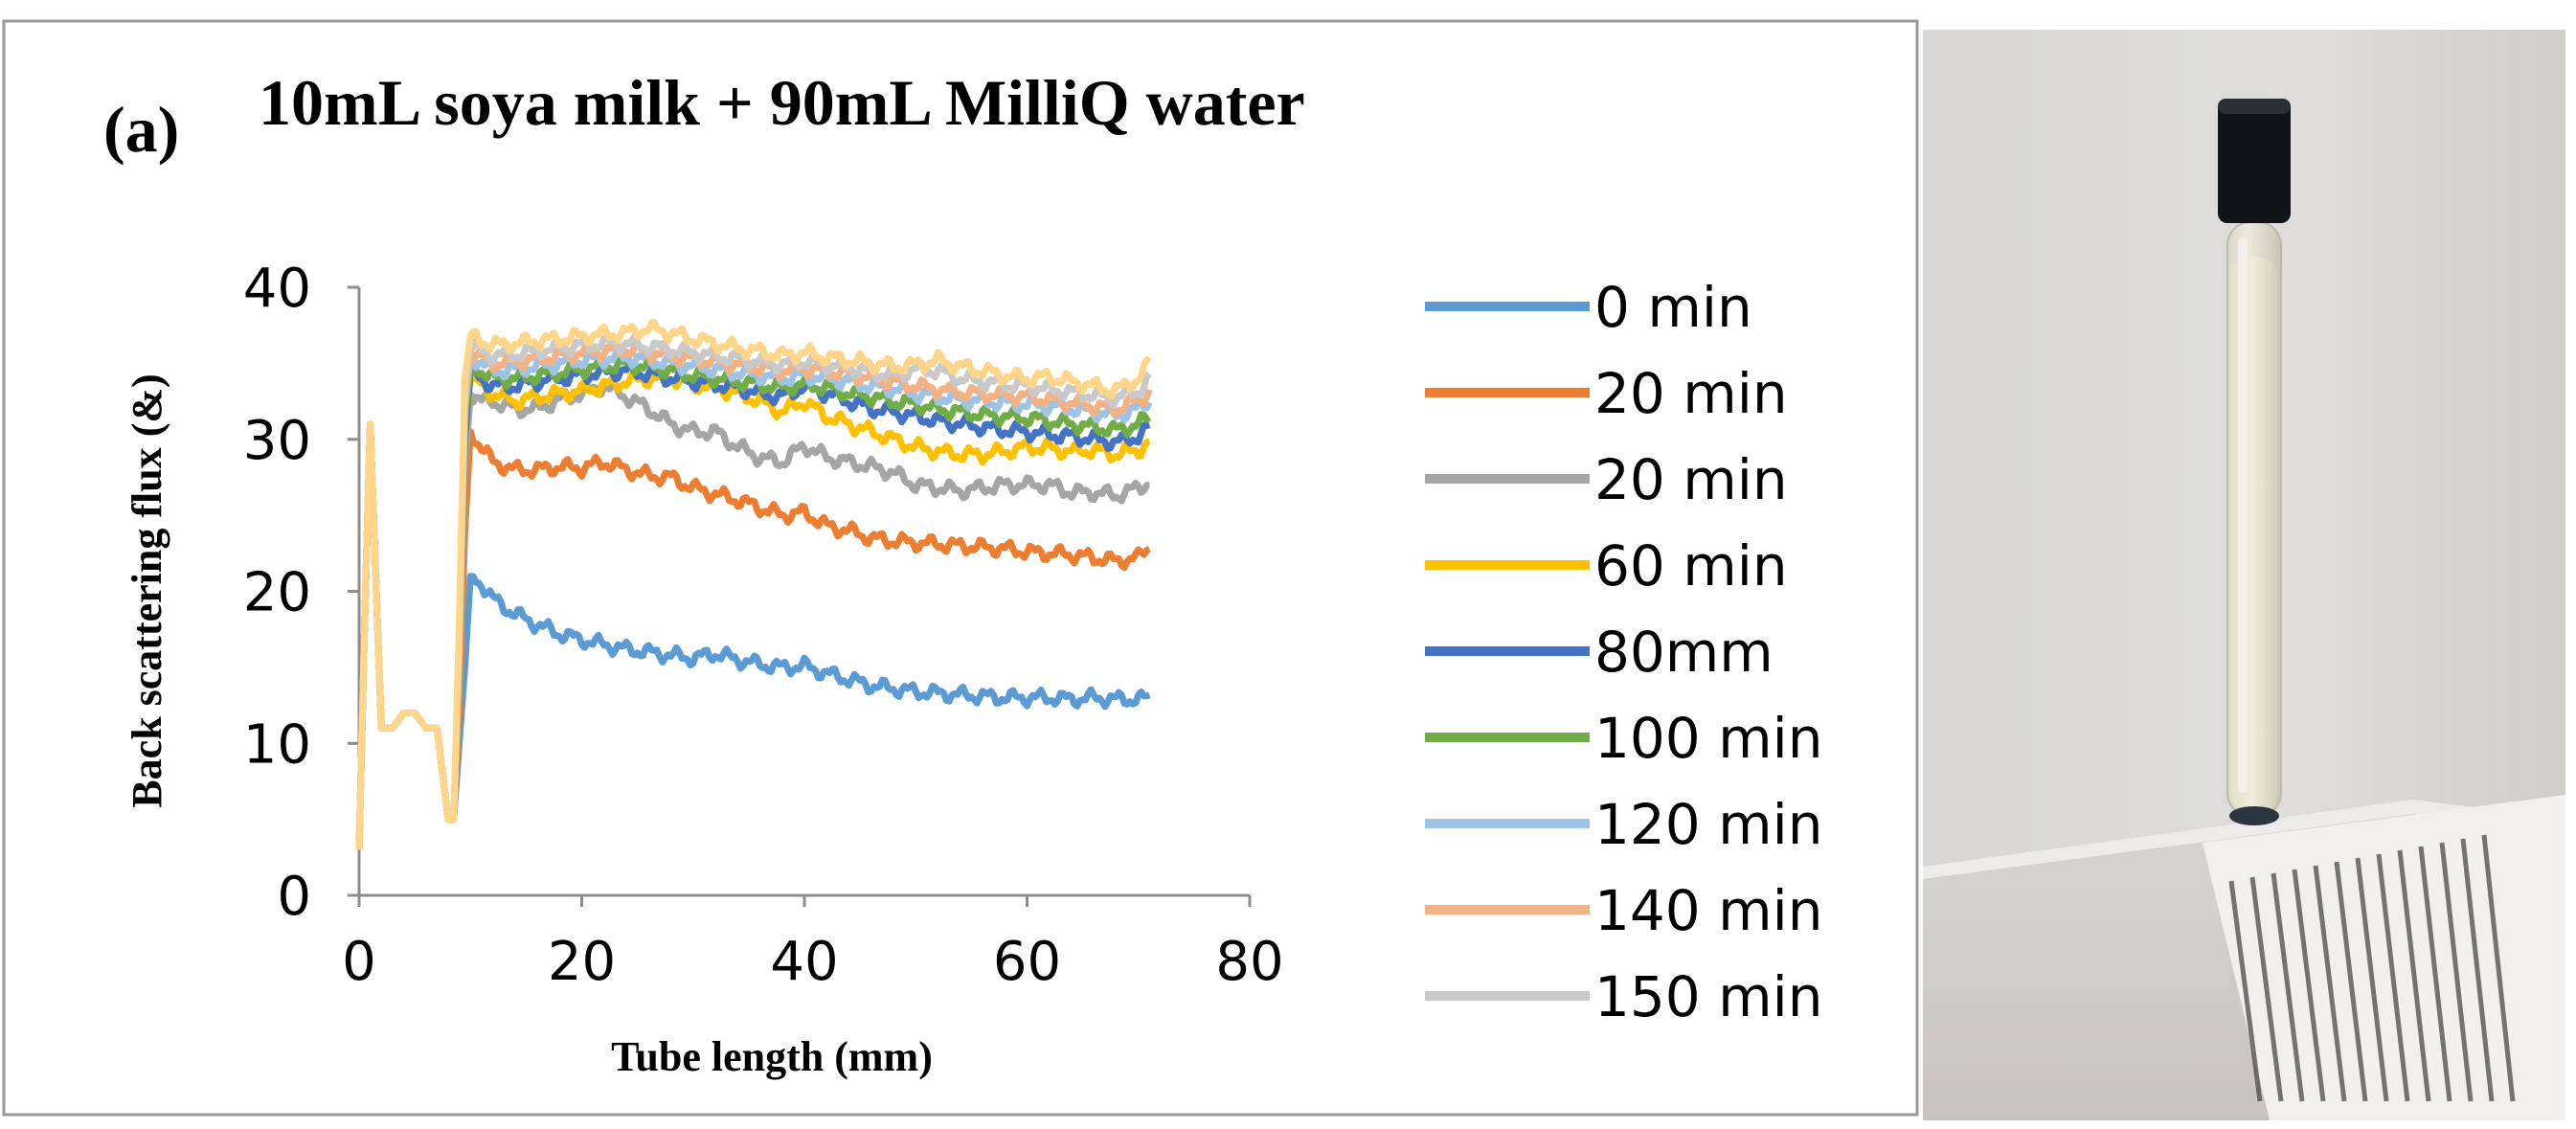 This screenshot has width=2576, height=1129. I want to click on legend-label: 100 min, so click(1708, 738).